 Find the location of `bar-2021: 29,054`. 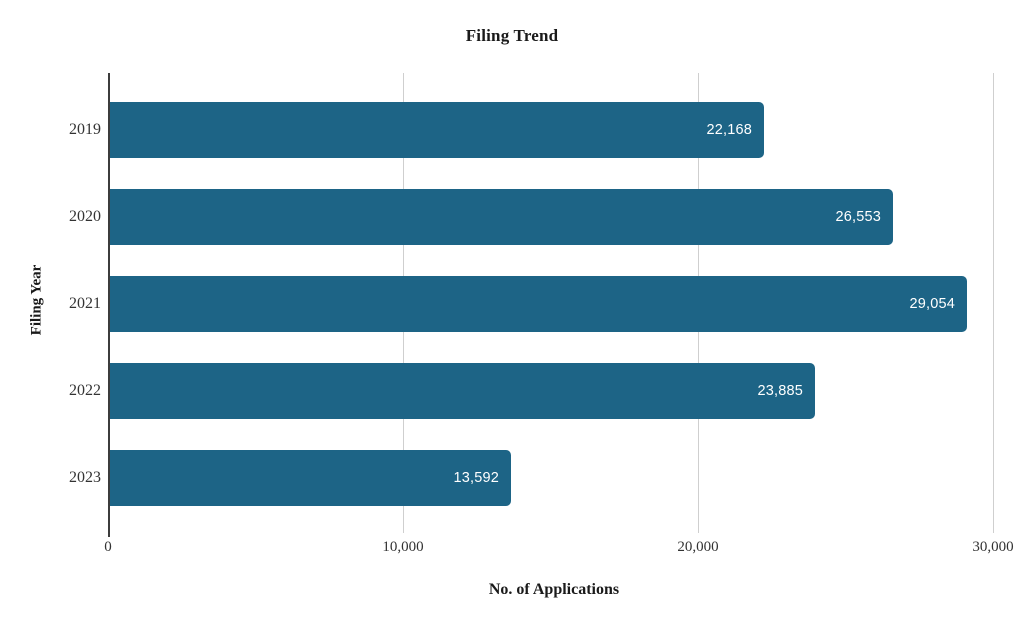

bar-2021: 29,054 is located at coordinates (538, 304).